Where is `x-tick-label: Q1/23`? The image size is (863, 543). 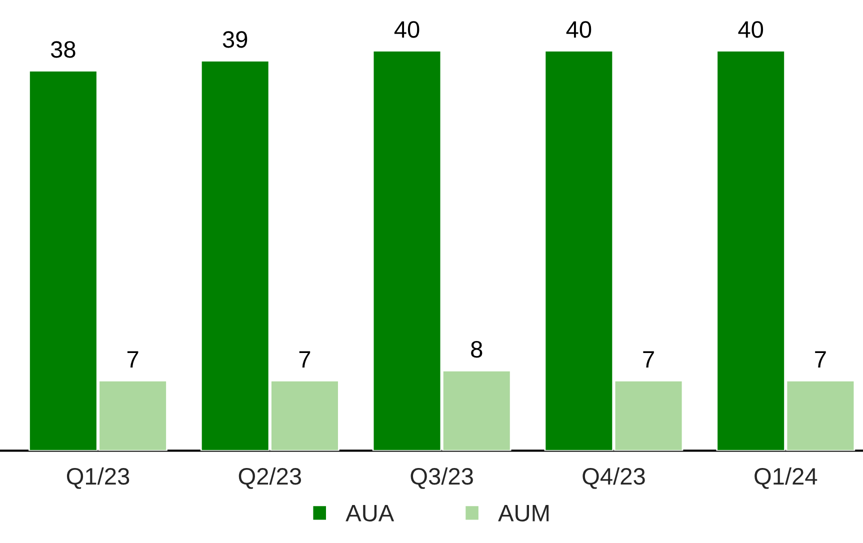
x-tick-label: Q1/23 is located at coordinates (98, 478).